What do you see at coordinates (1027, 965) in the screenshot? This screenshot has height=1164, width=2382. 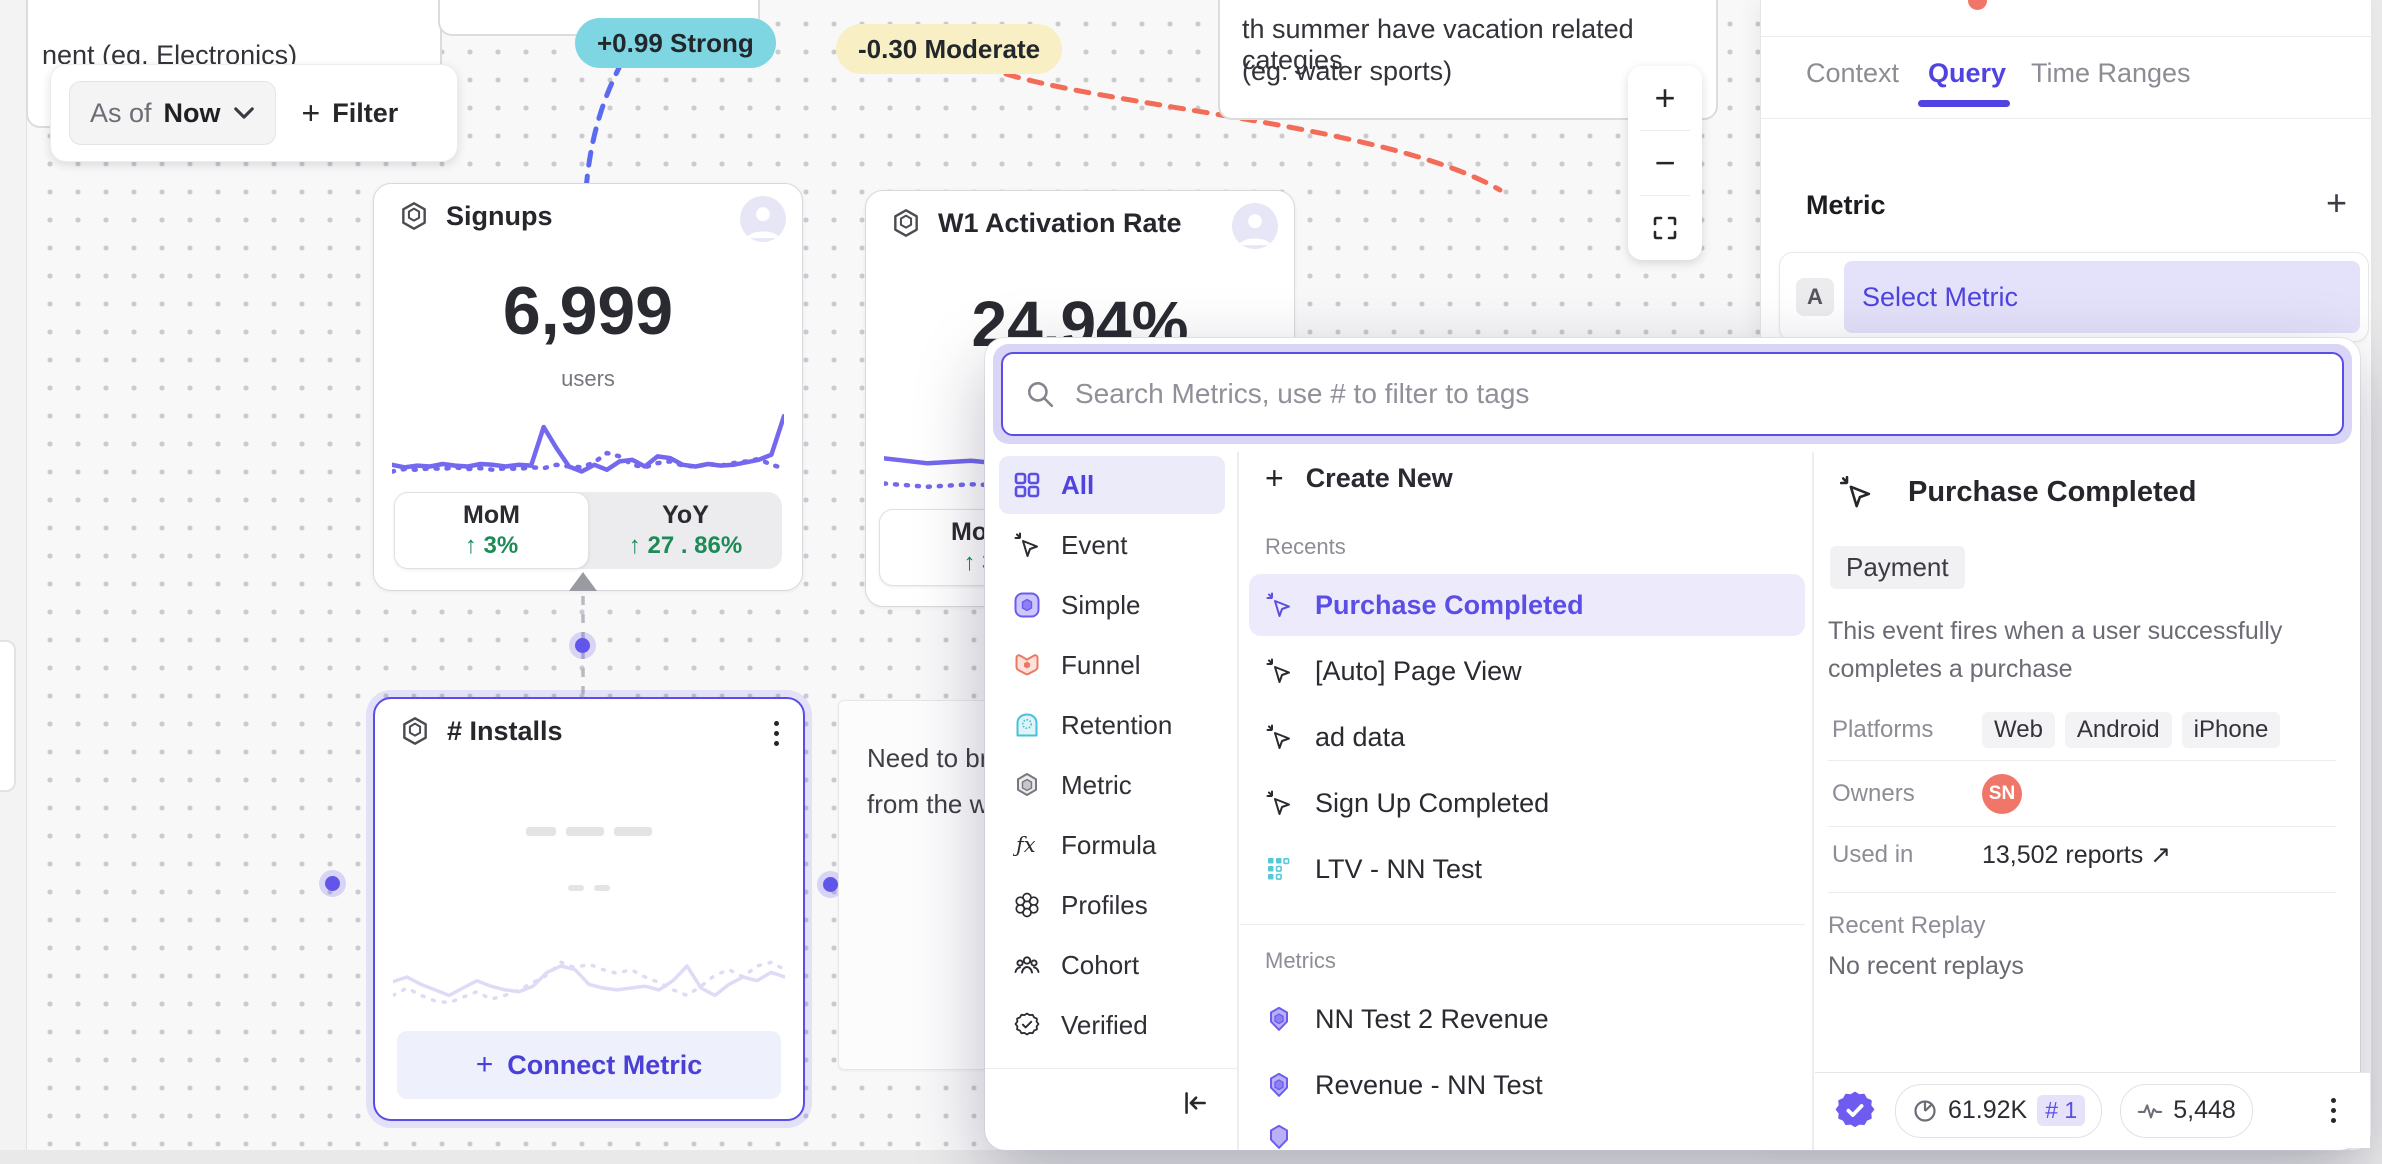 I see `cohort-people-icon` at bounding box center [1027, 965].